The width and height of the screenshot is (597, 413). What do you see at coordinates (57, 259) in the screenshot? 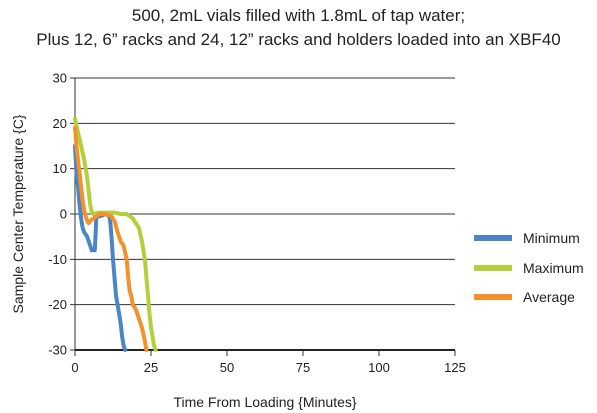
I see `y-tick-label: -10` at bounding box center [57, 259].